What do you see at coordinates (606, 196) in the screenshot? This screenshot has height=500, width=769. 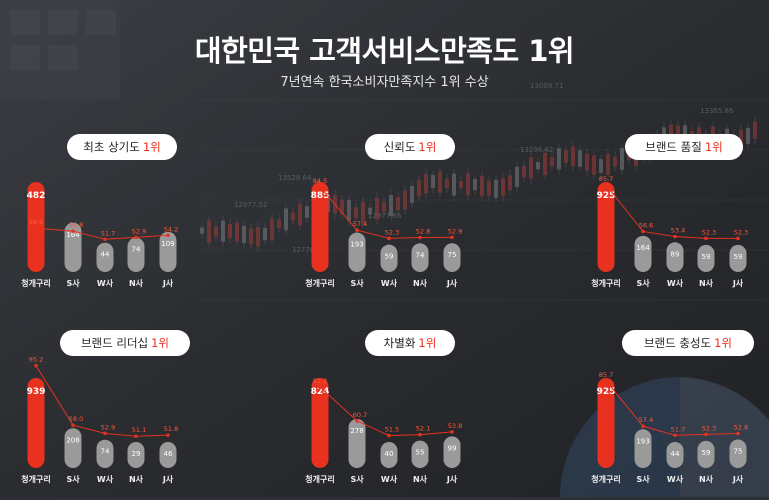 I see `bar-value-label: 925` at bounding box center [606, 196].